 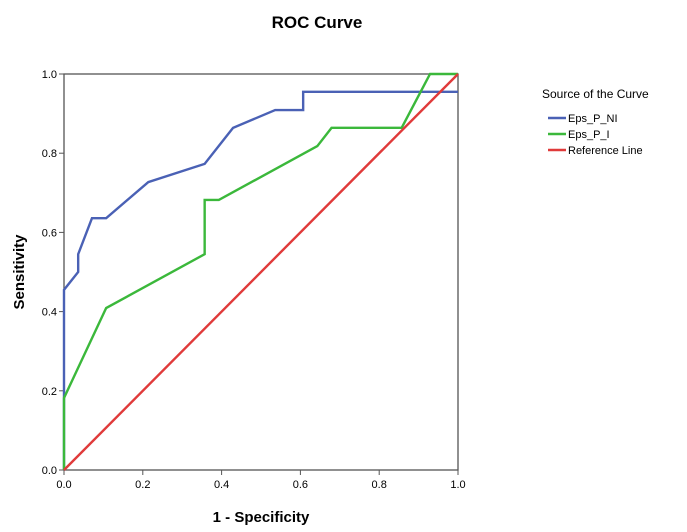 I want to click on x-tick-label: 0.6, so click(x=300, y=485).